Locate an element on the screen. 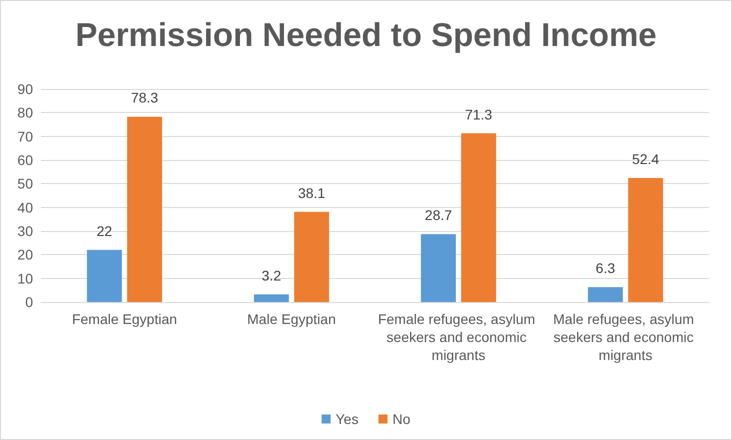 Image resolution: width=732 pixels, height=440 pixels. y-tick-label: 60 is located at coordinates (25, 160).